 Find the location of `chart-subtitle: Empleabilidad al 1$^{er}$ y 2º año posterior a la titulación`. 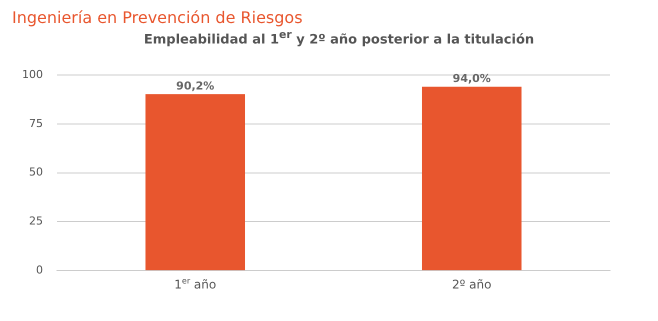

chart-subtitle: Empleabilidad al 1$^{er}$ y 2º año posterior a la titulación is located at coordinates (339, 39).